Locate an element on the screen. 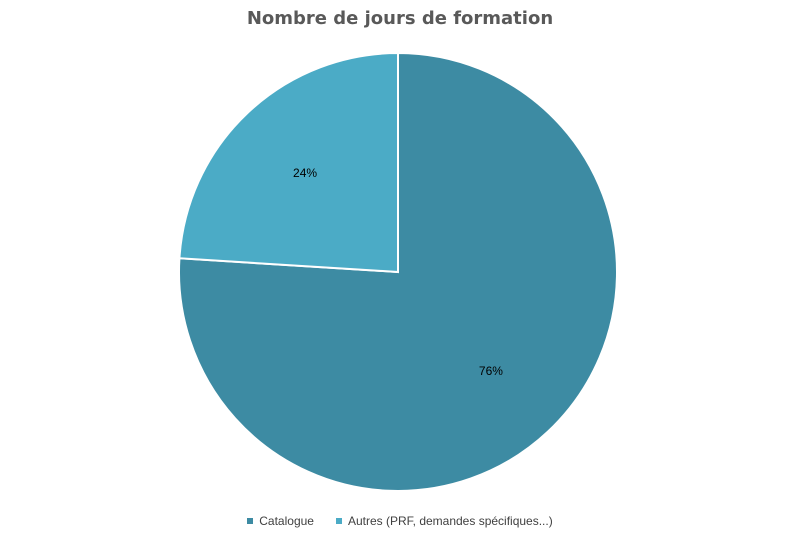  legend-item-catalogue: Catalogue is located at coordinates (280, 521).